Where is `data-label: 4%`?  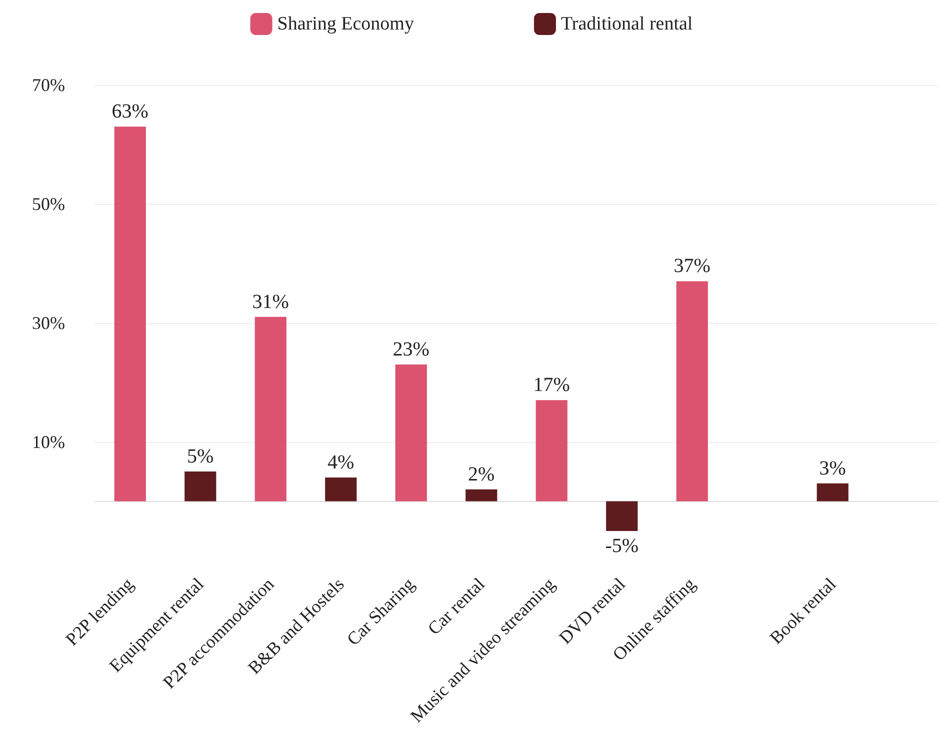 data-label: 4% is located at coordinates (341, 462).